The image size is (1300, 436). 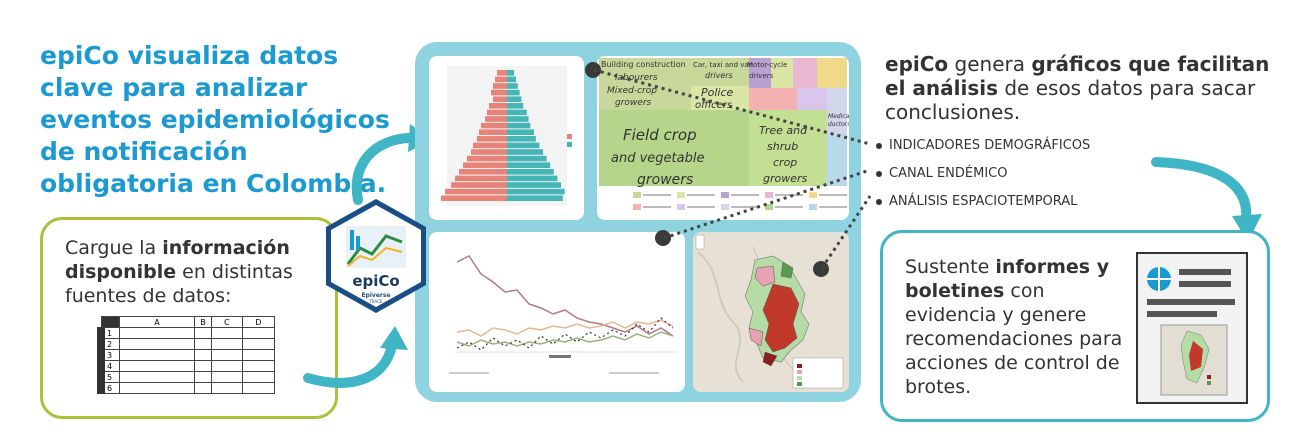 I want to click on population-pyramid-card, so click(x=506, y=138).